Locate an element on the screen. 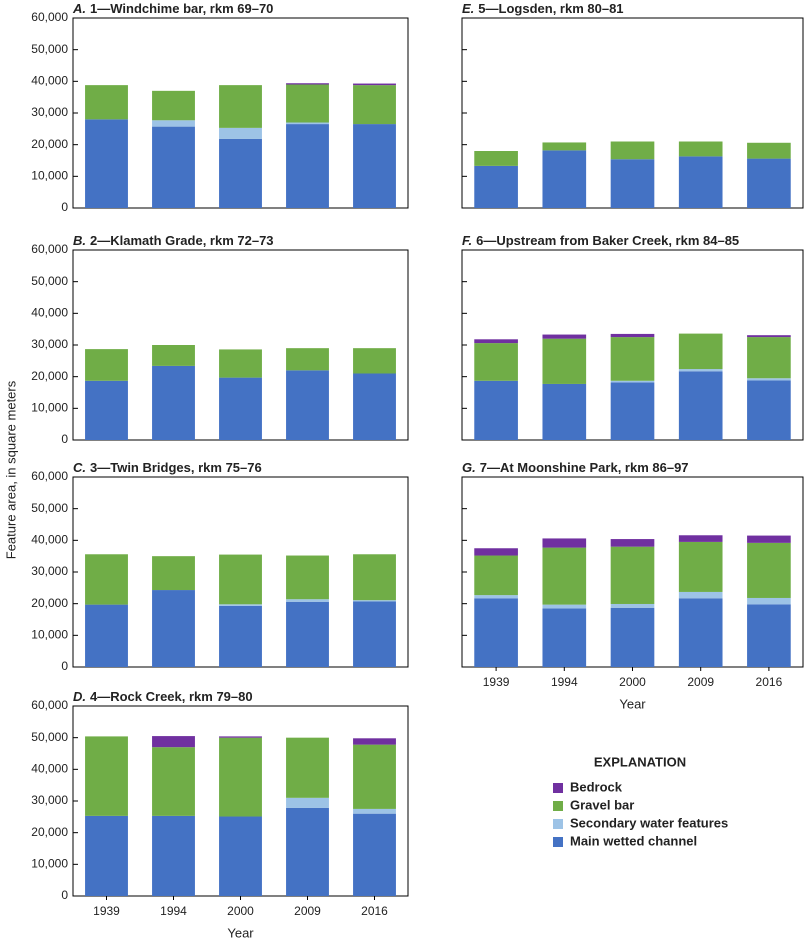 The height and width of the screenshot is (942, 805). legend-label: Main wetted channel is located at coordinates (633, 840).